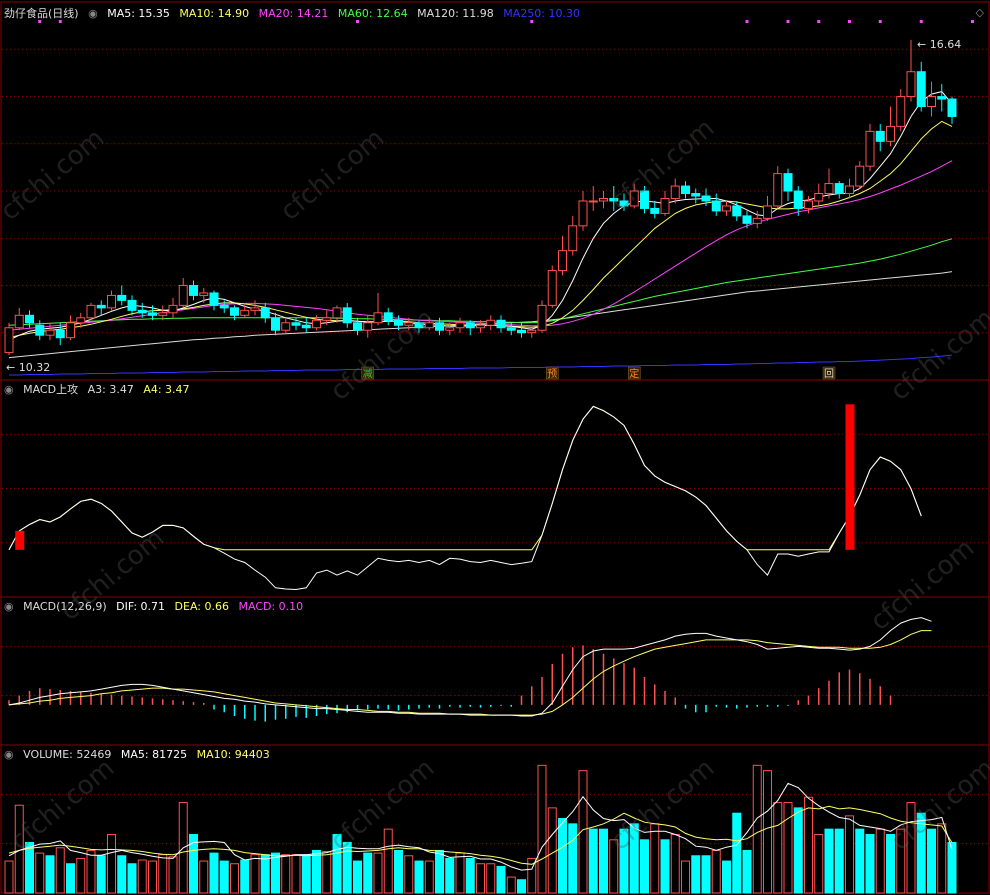 This screenshot has width=990, height=895. What do you see at coordinates (214, 13) in the screenshot?
I see `ma10-label: MA10: 14.90` at bounding box center [214, 13].